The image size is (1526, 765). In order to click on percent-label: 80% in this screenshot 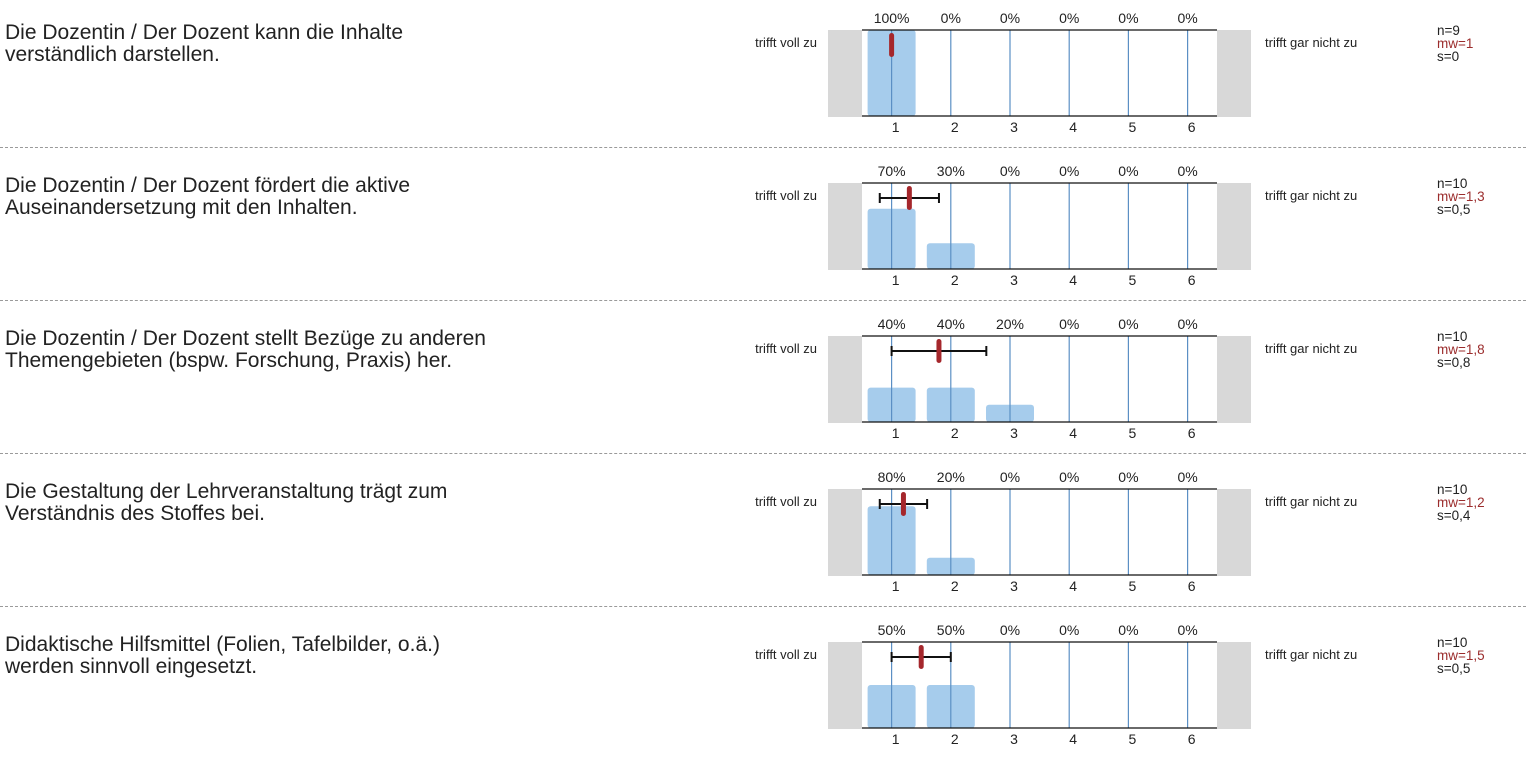, I will do `click(892, 477)`.